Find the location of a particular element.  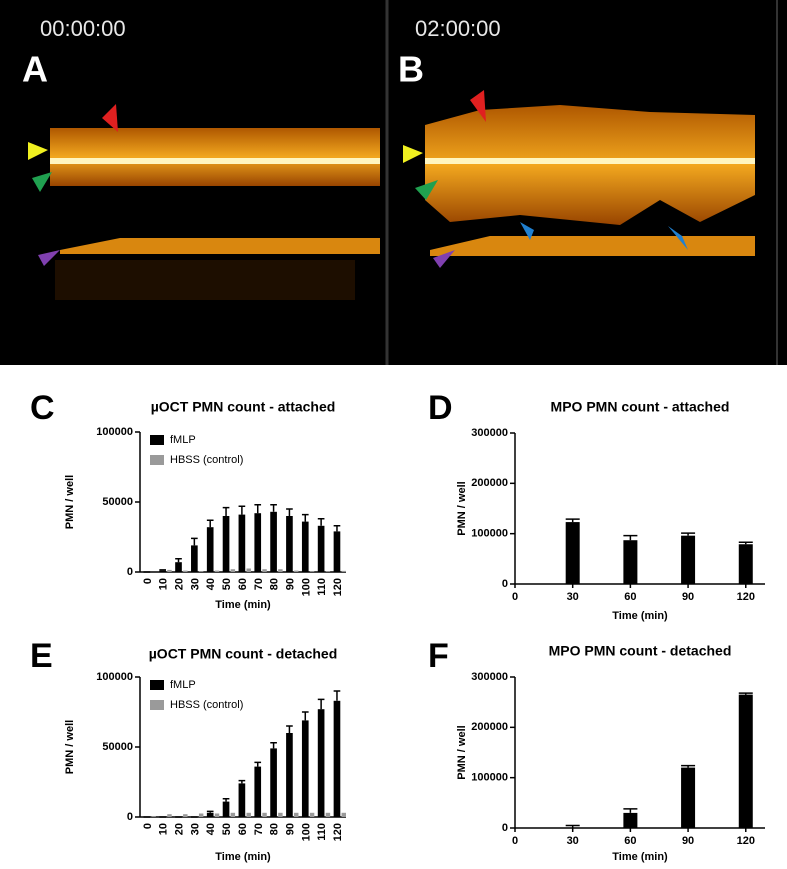

x-tick-label: 110 is located at coordinates (322, 587).